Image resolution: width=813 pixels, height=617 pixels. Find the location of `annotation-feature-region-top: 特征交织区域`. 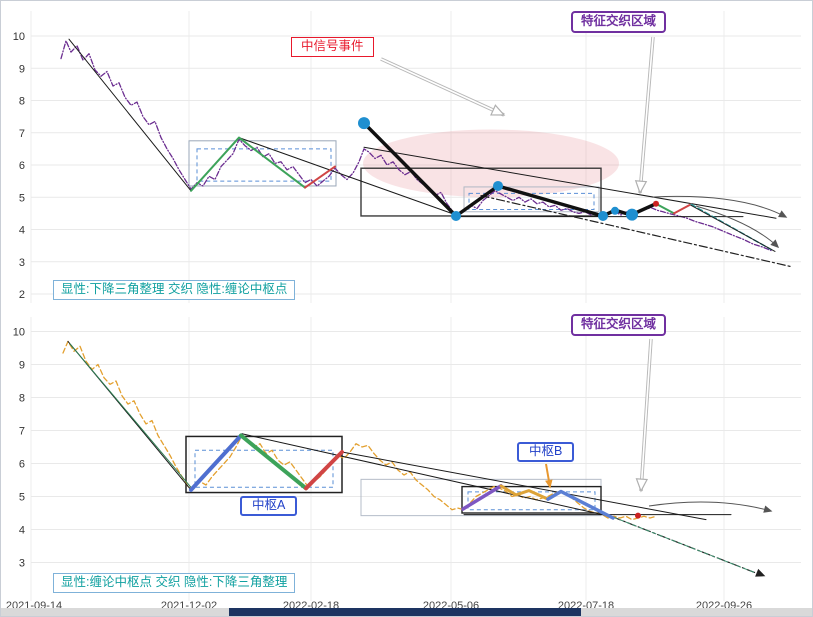

annotation-feature-region-top: 特征交织区域 is located at coordinates (619, 22).